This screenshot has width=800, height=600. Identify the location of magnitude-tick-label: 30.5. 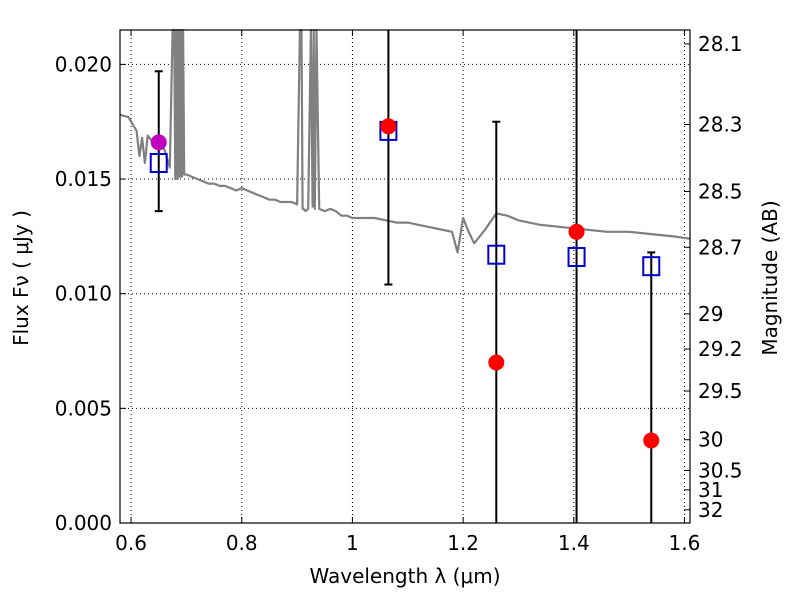
(720, 470).